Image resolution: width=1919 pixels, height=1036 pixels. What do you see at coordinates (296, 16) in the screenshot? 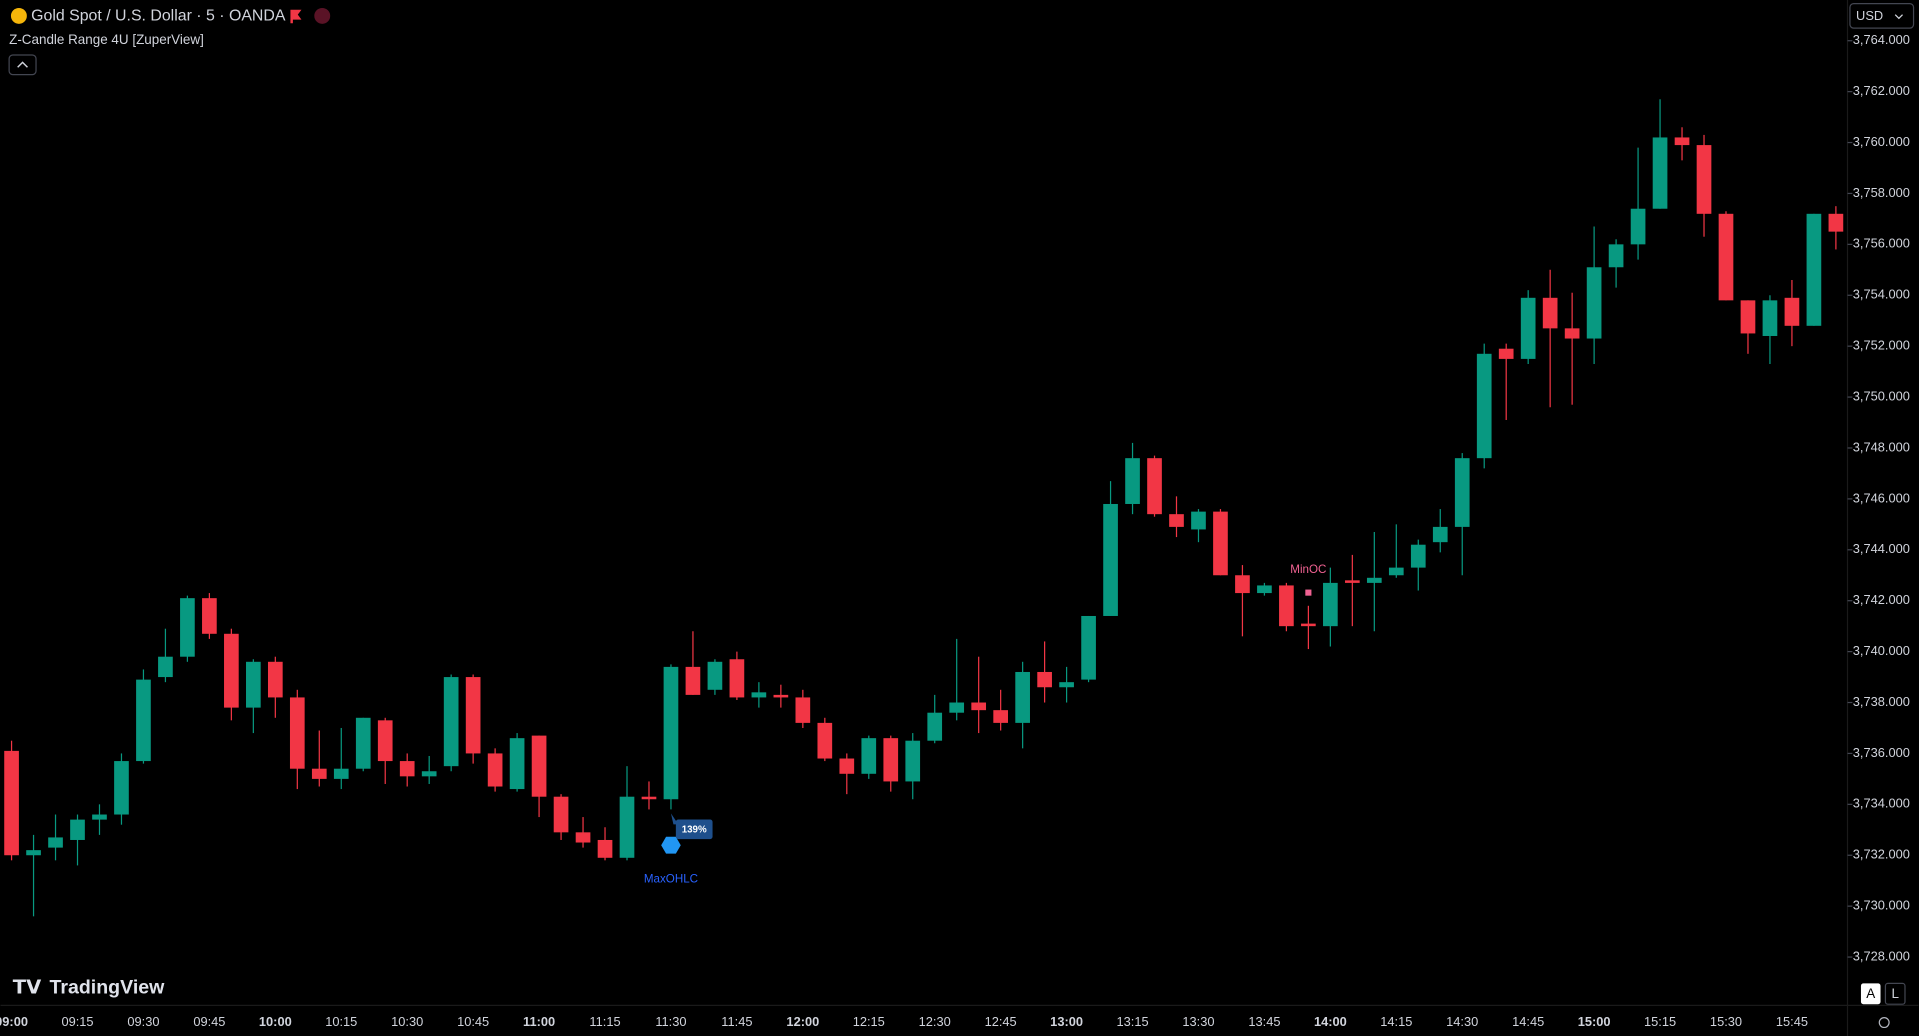
I see `flag-icon` at bounding box center [296, 16].